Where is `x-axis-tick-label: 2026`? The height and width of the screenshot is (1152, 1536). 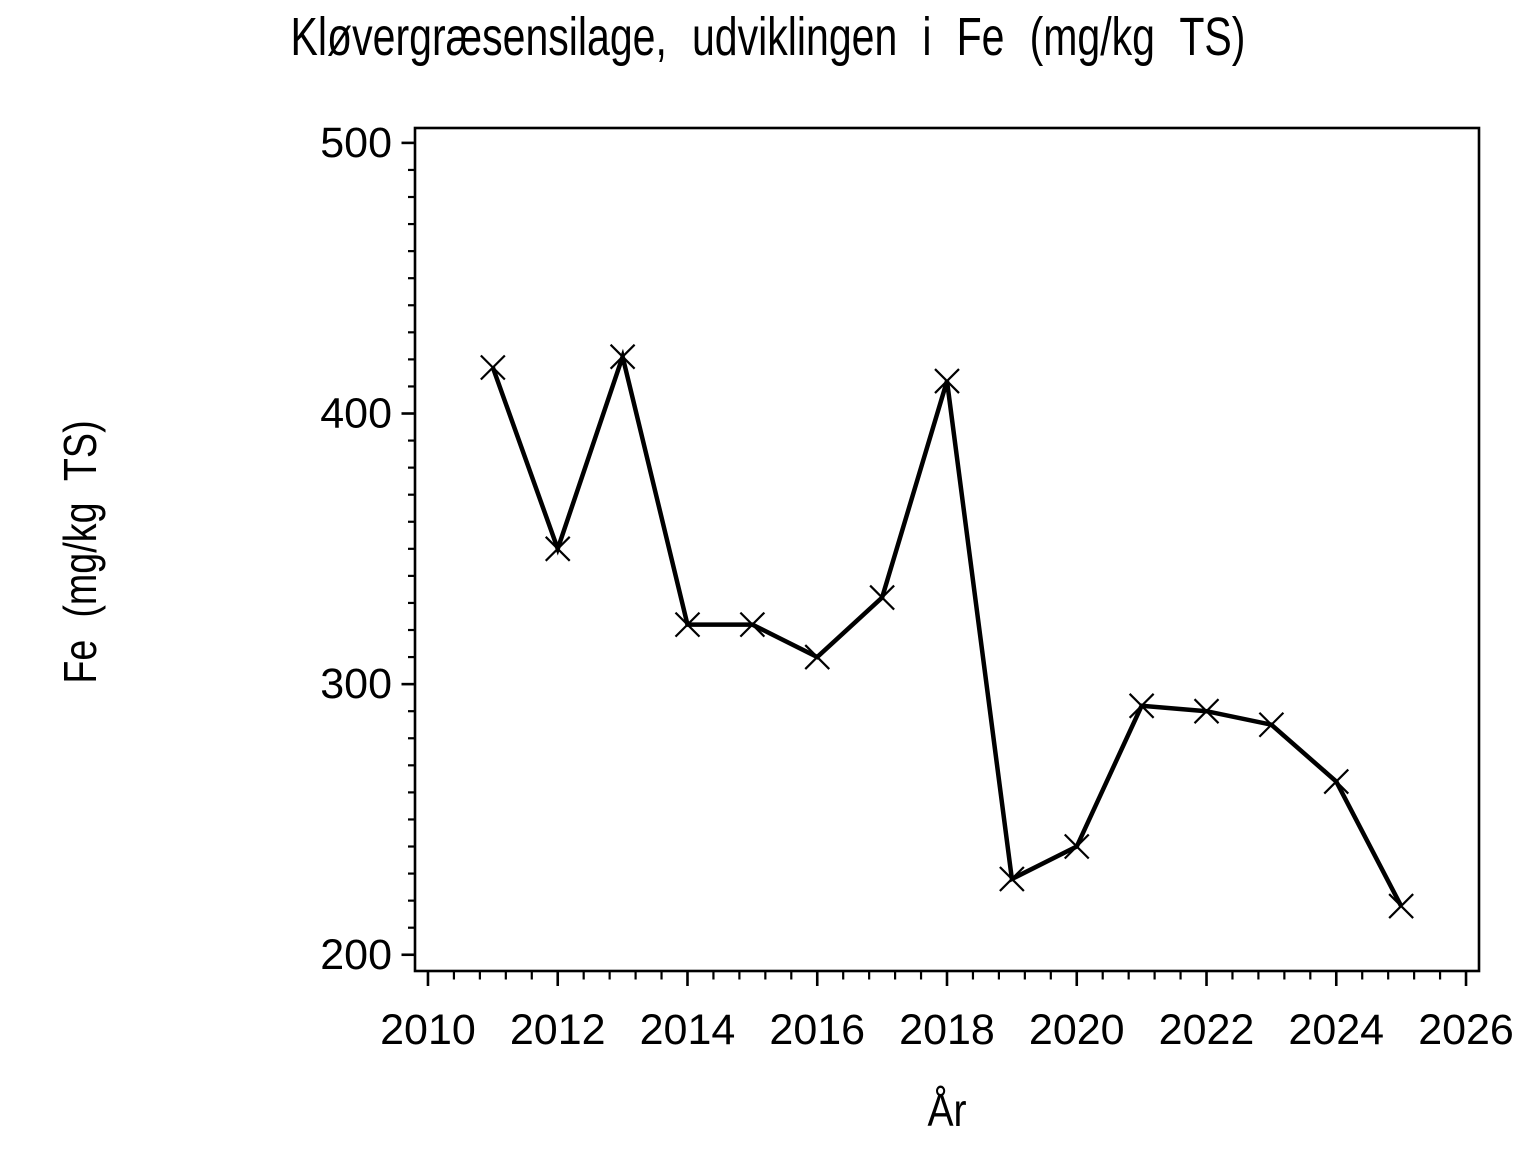 x-axis-tick-label: 2026 is located at coordinates (1466, 1030).